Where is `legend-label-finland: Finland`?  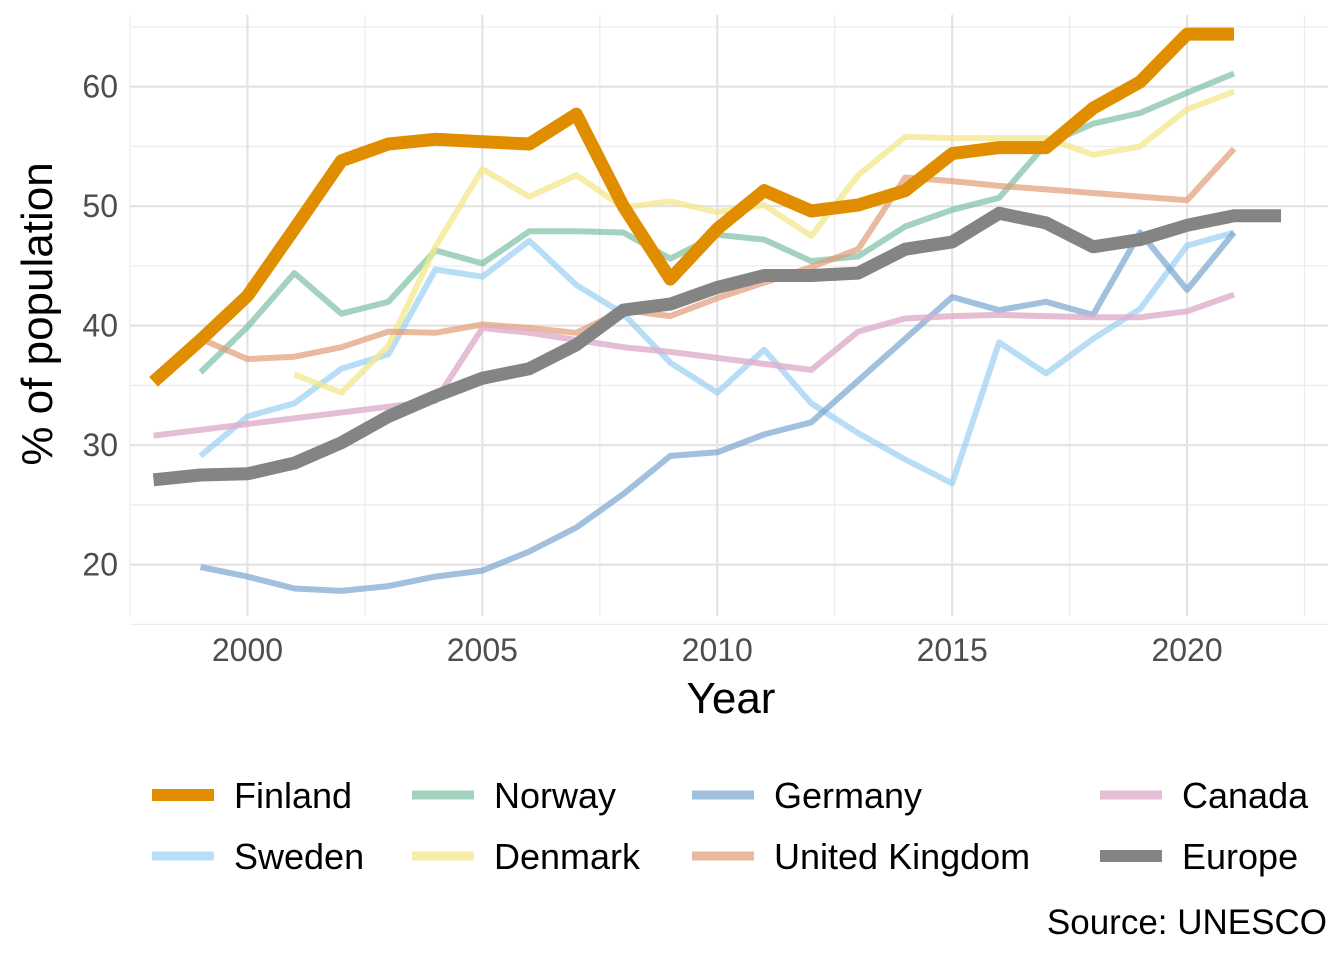 legend-label-finland: Finland is located at coordinates (293, 795).